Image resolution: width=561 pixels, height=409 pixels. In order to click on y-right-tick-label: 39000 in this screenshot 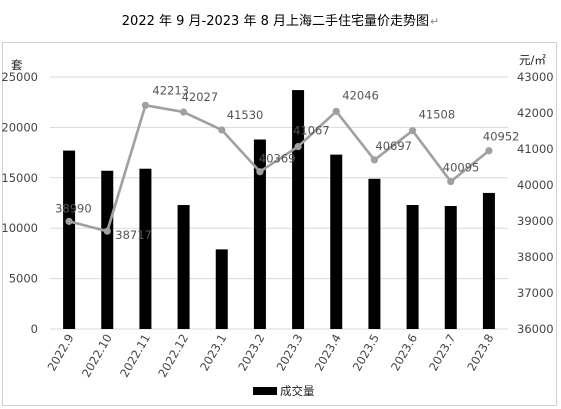, I will do `click(535, 221)`.